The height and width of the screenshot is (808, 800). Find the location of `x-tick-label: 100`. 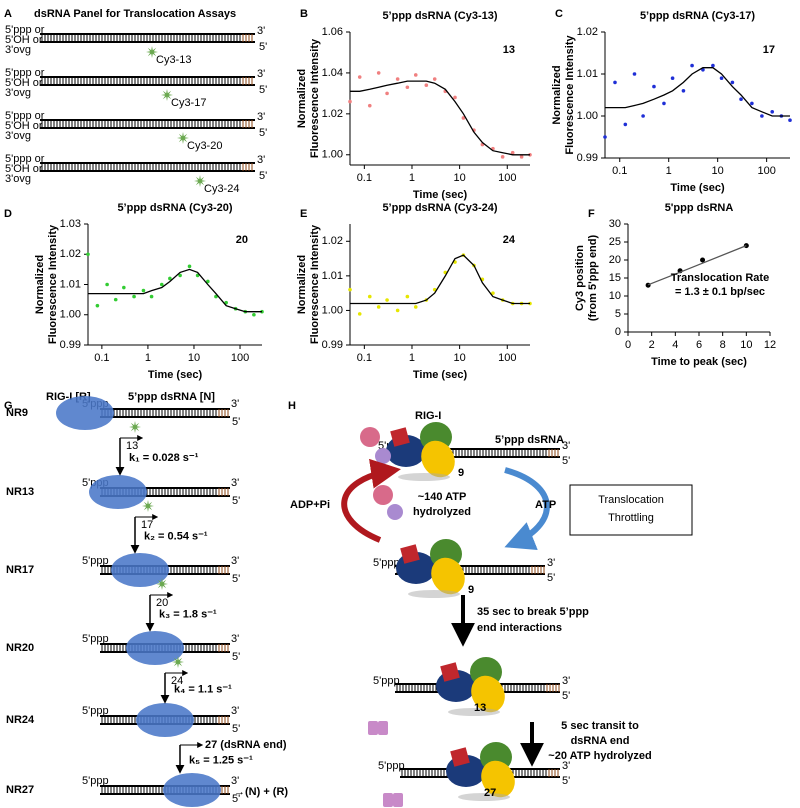

x-tick-label: 100 is located at coordinates (507, 178).